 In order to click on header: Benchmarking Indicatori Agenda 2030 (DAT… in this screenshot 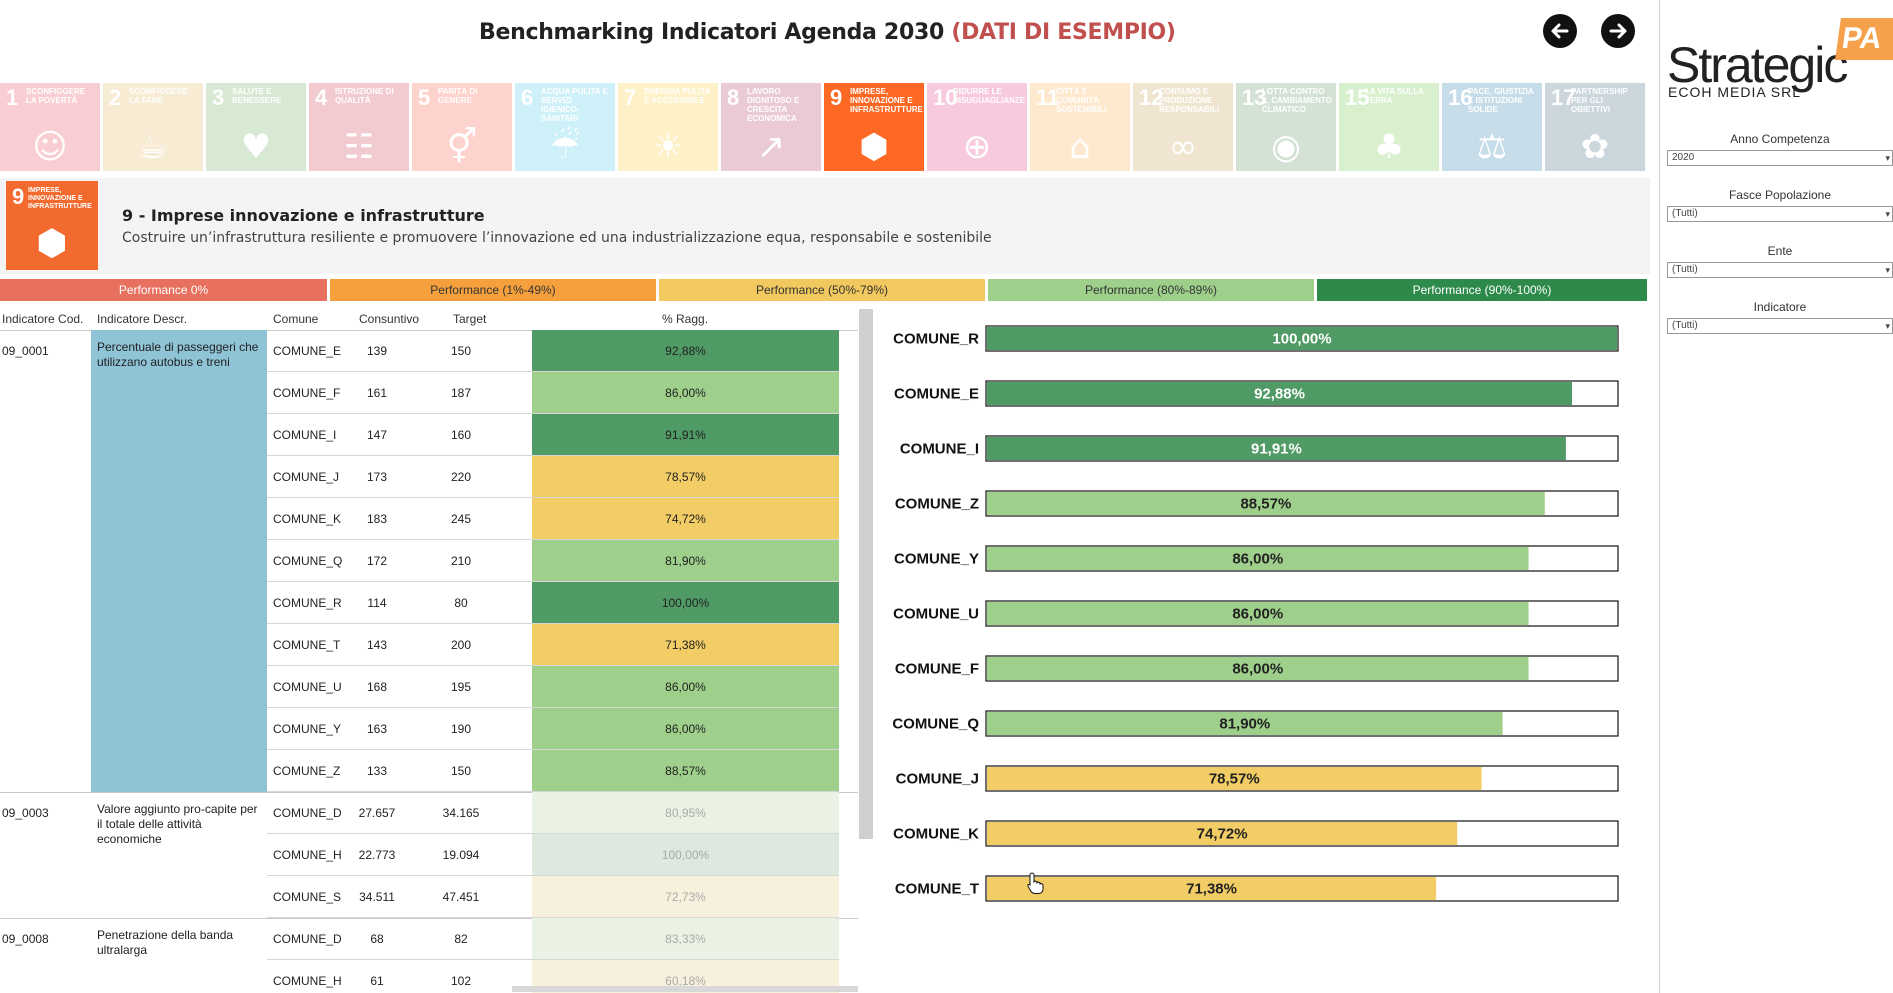, I will do `click(825, 40)`.